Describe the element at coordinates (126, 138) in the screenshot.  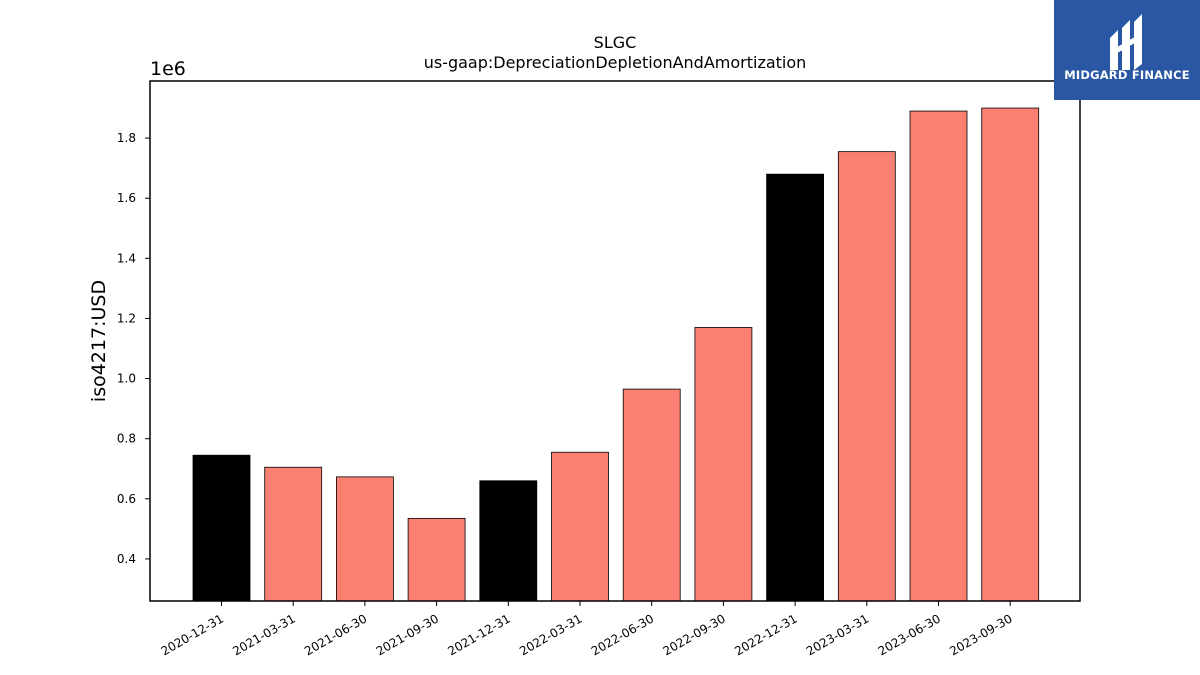
I see `y-tick-label: 1.8` at that location.